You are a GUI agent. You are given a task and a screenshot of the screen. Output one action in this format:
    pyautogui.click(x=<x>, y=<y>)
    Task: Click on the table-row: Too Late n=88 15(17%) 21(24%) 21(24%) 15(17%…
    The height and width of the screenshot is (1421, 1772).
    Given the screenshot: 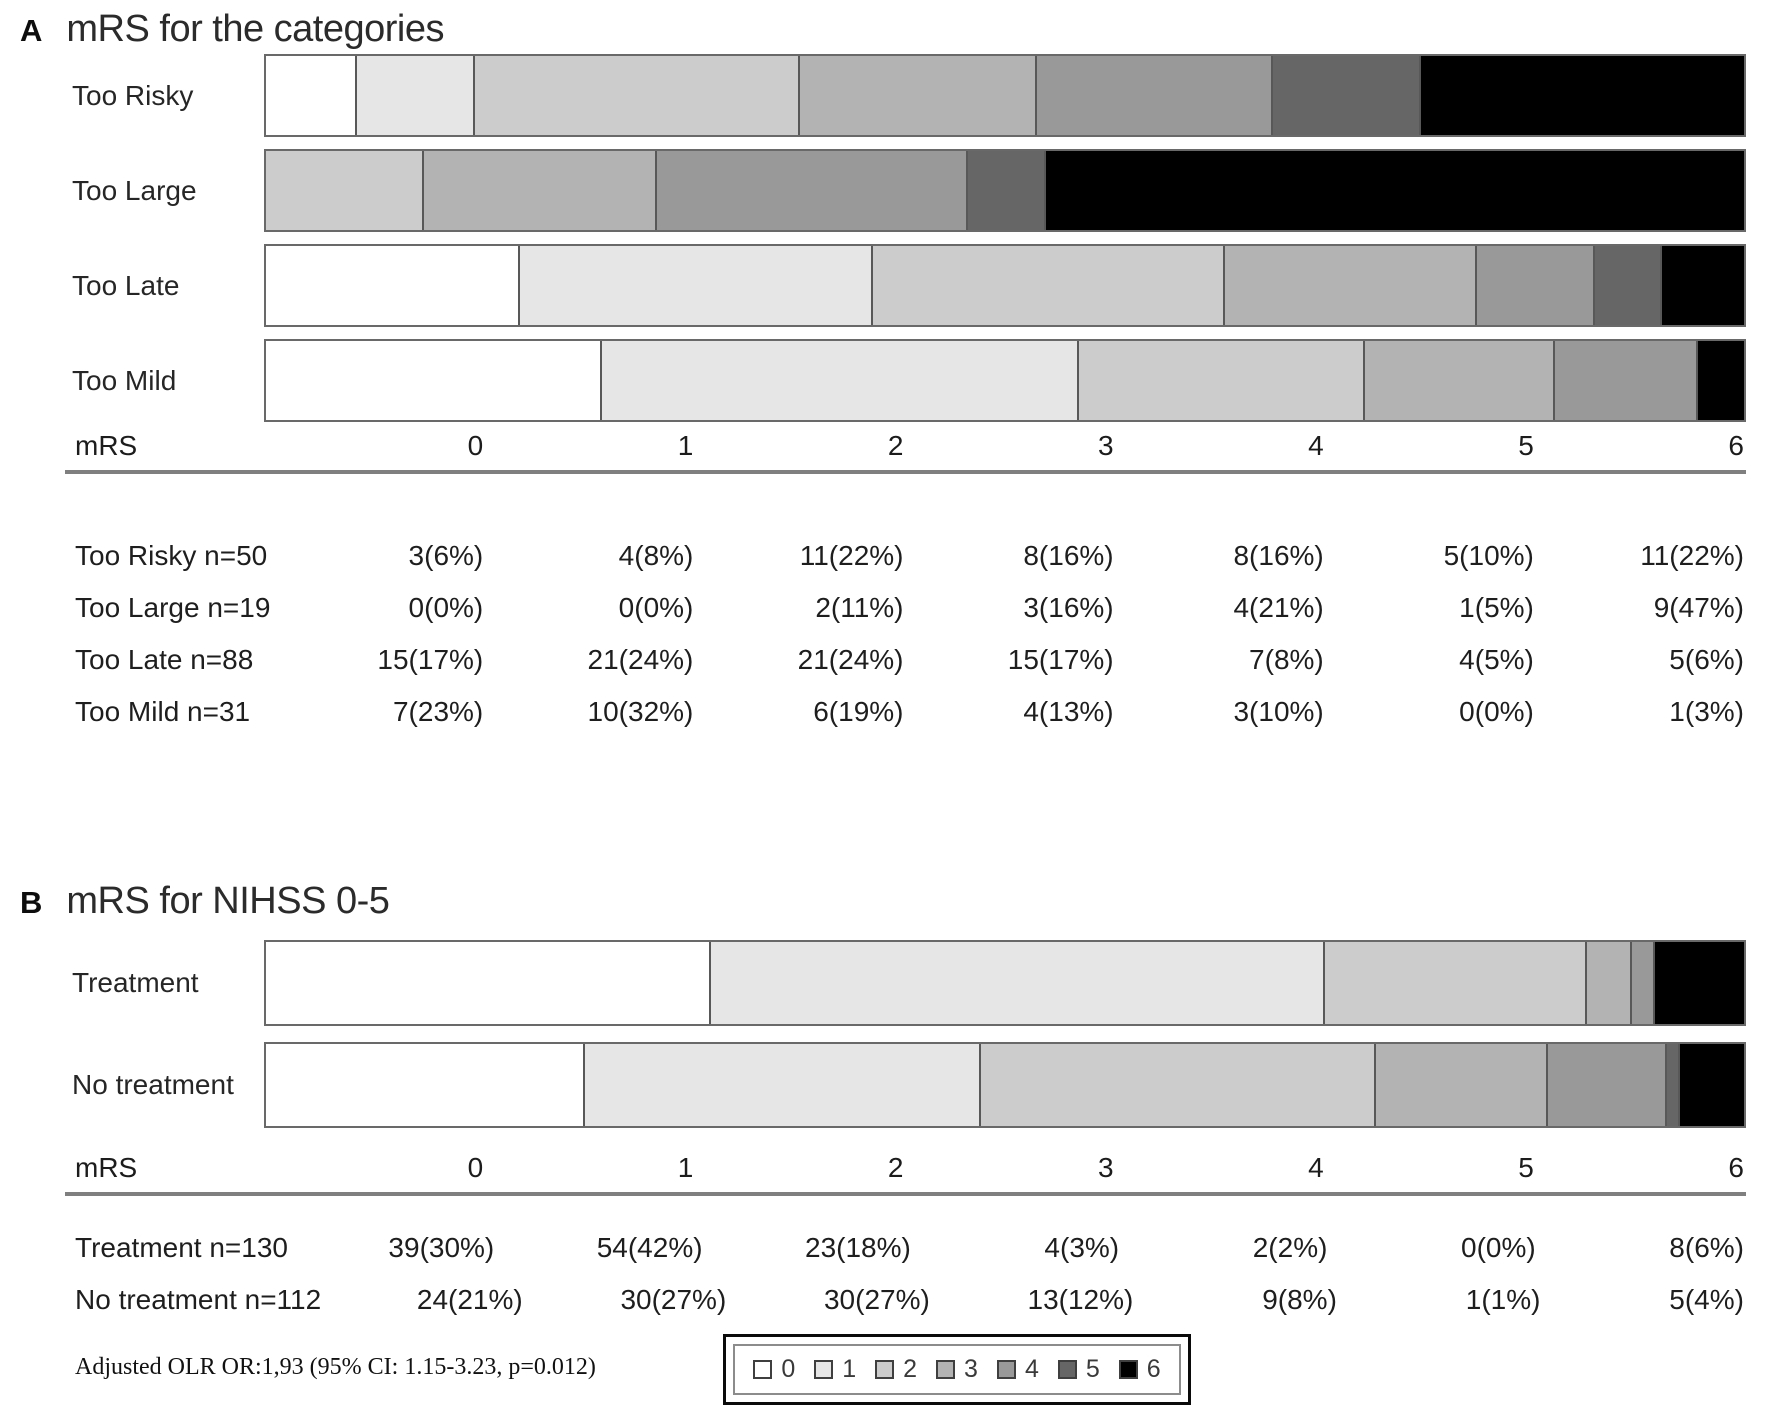 What is the action you would take?
    pyautogui.click(x=905, y=660)
    